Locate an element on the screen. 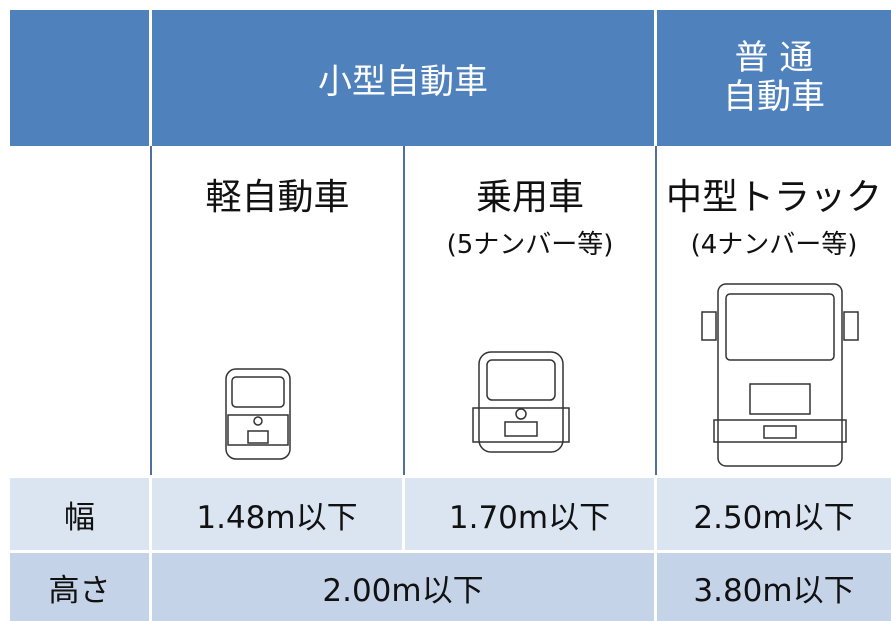 The height and width of the screenshot is (621, 891). value-cell: 3.80m以下 is located at coordinates (774, 585).